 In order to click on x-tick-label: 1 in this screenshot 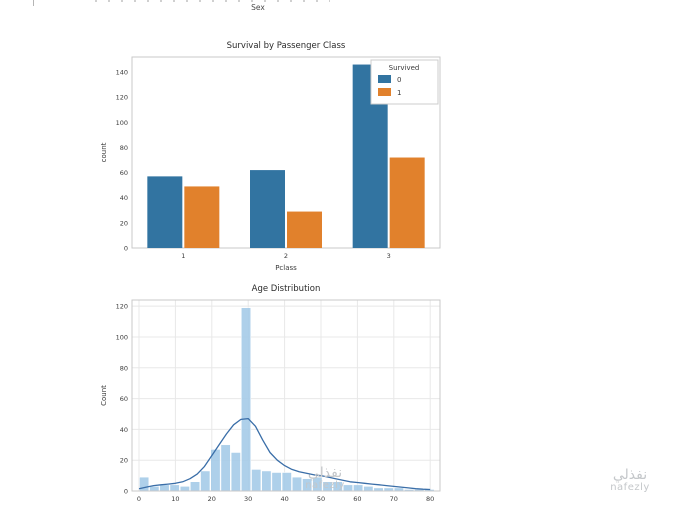, I will do `click(183, 256)`.